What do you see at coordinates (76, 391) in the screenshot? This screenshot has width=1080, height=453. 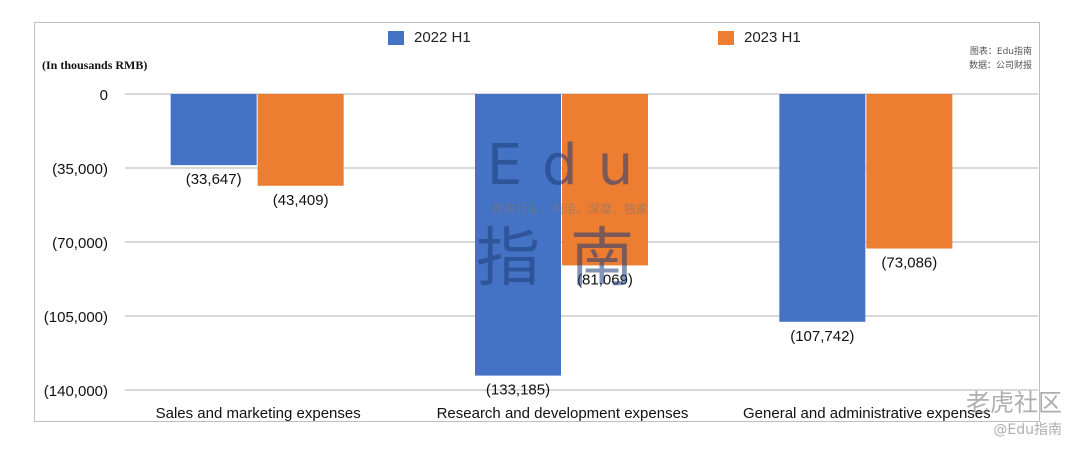 I see `y-tick-label-4: (140,000)` at bounding box center [76, 391].